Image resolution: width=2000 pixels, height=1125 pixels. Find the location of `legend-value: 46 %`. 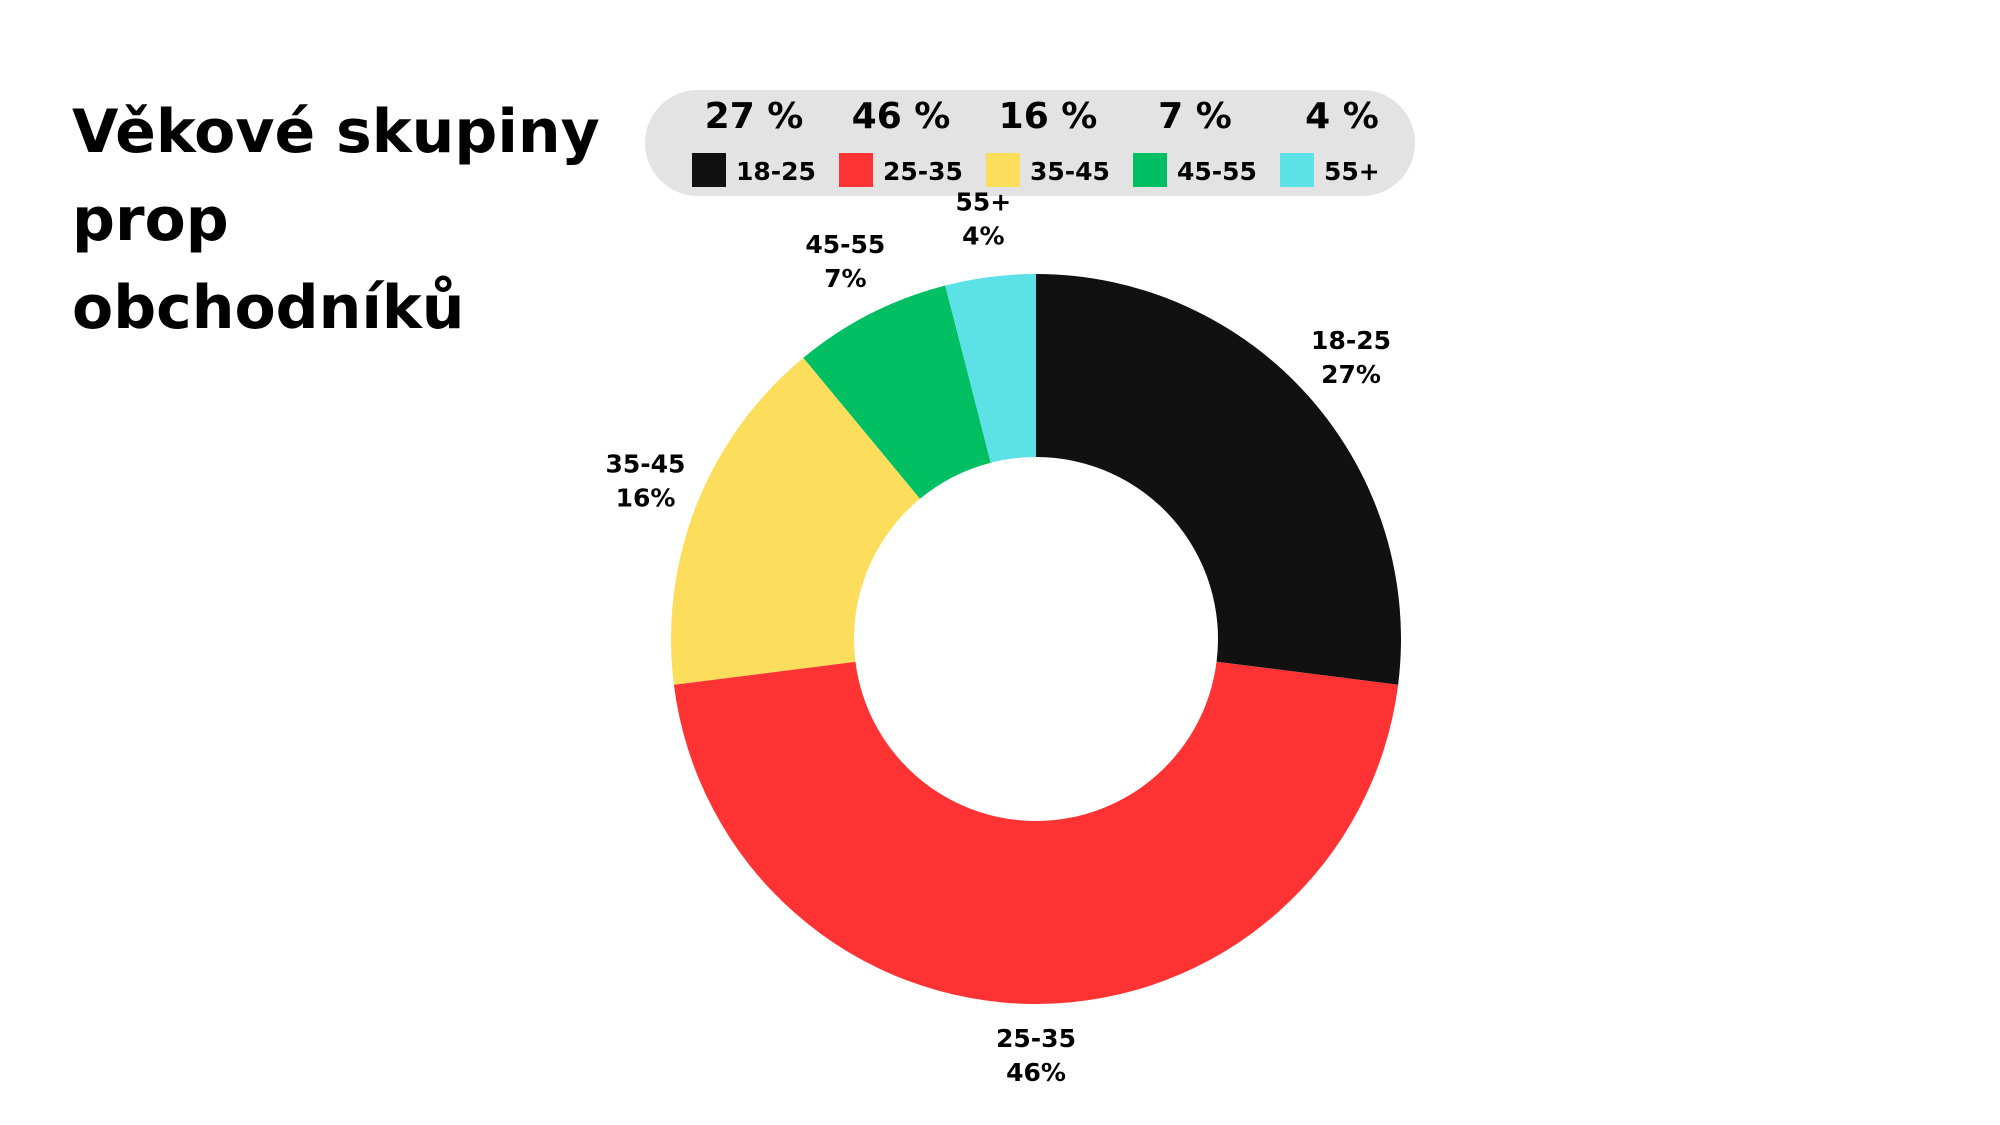

legend-value: 46 % is located at coordinates (901, 116).